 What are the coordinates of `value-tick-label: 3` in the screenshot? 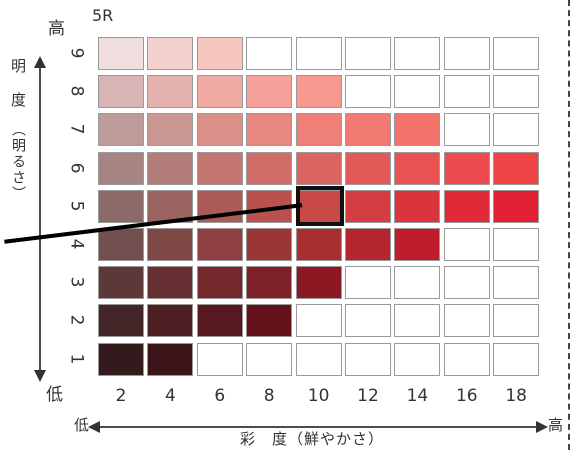 It's located at (76, 282).